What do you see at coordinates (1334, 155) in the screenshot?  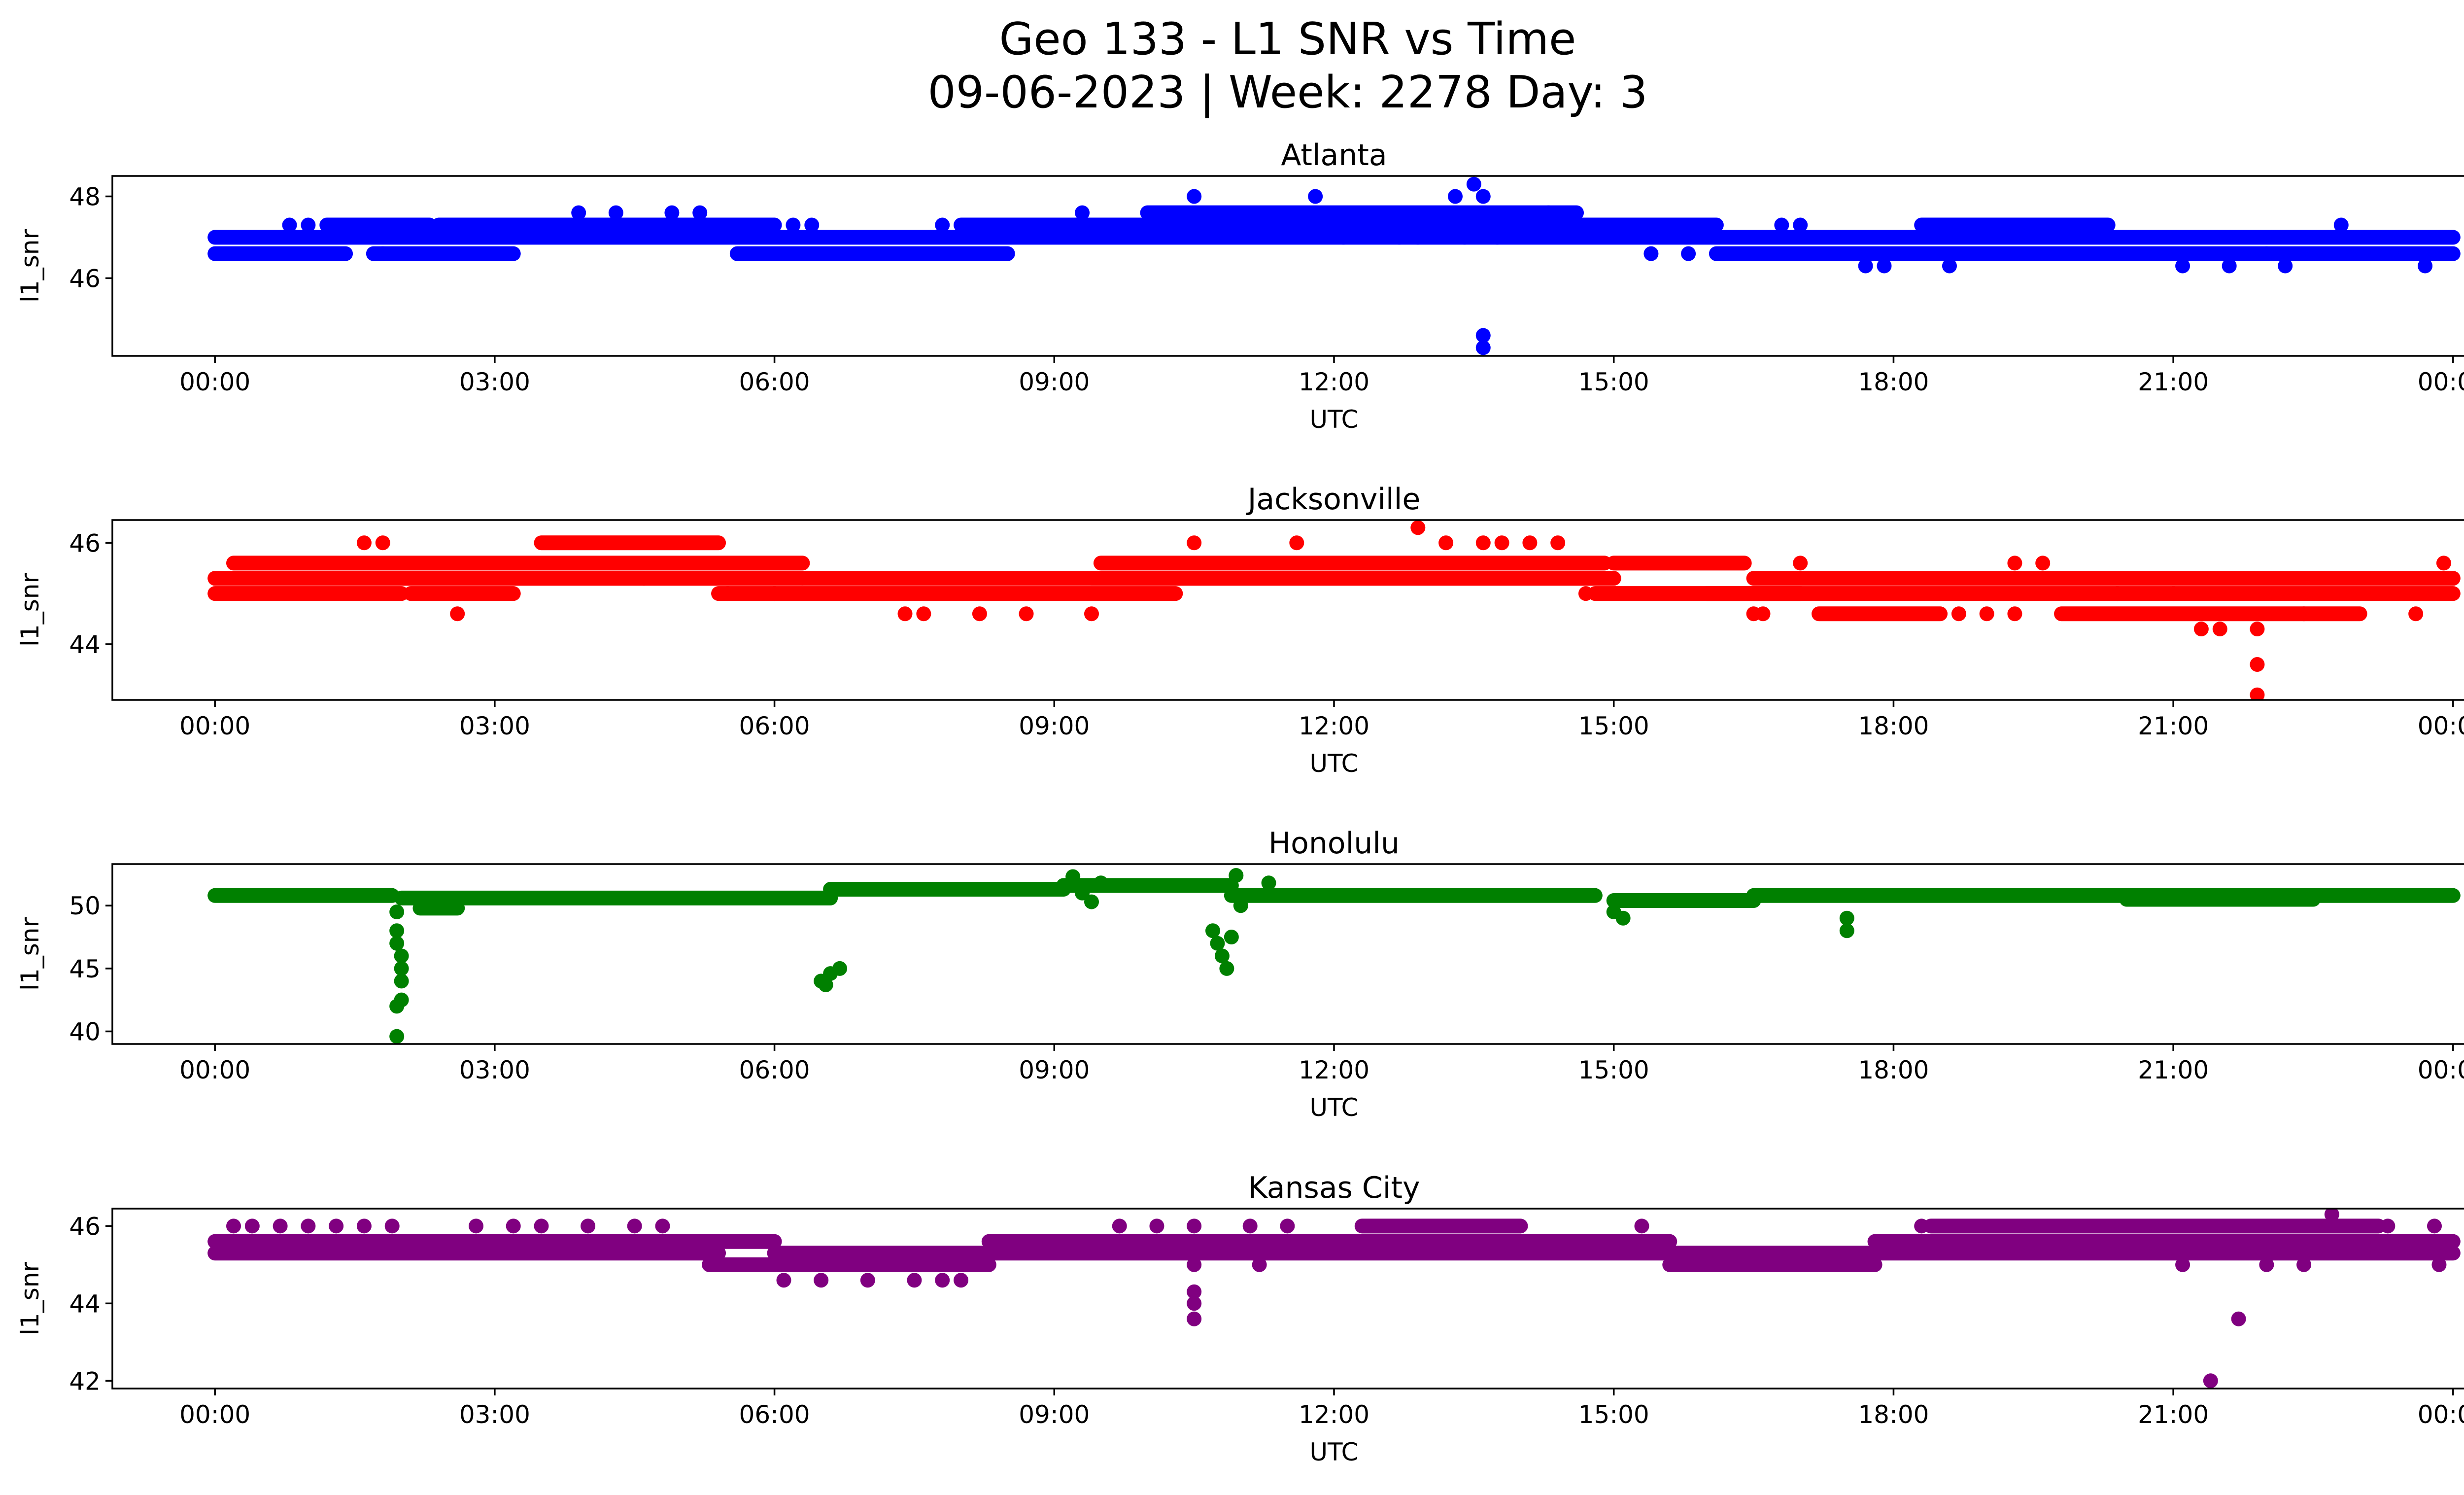 I see `subplot-title-atlanta: Atlanta` at bounding box center [1334, 155].